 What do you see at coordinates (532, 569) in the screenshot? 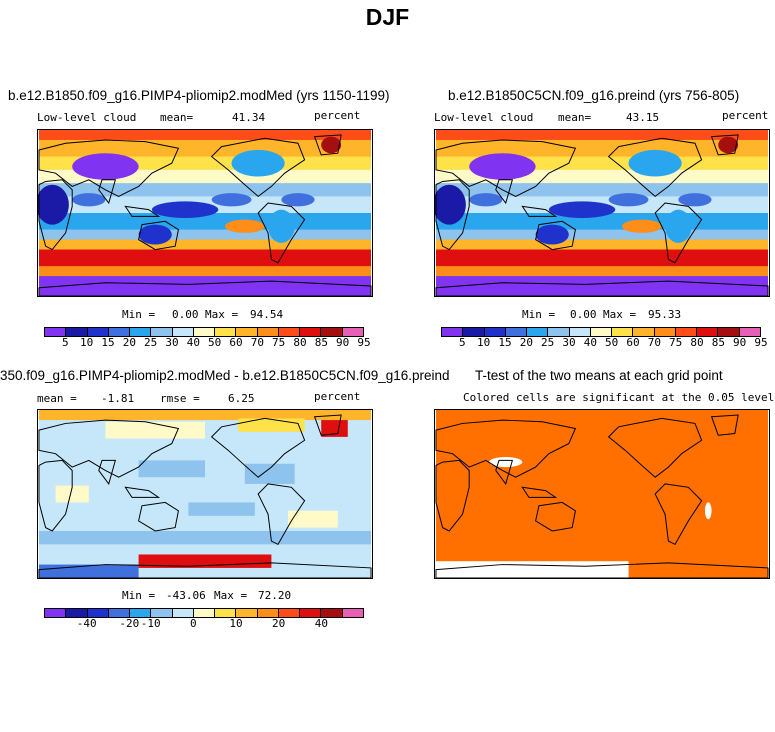
I see `insignificant-area` at bounding box center [532, 569].